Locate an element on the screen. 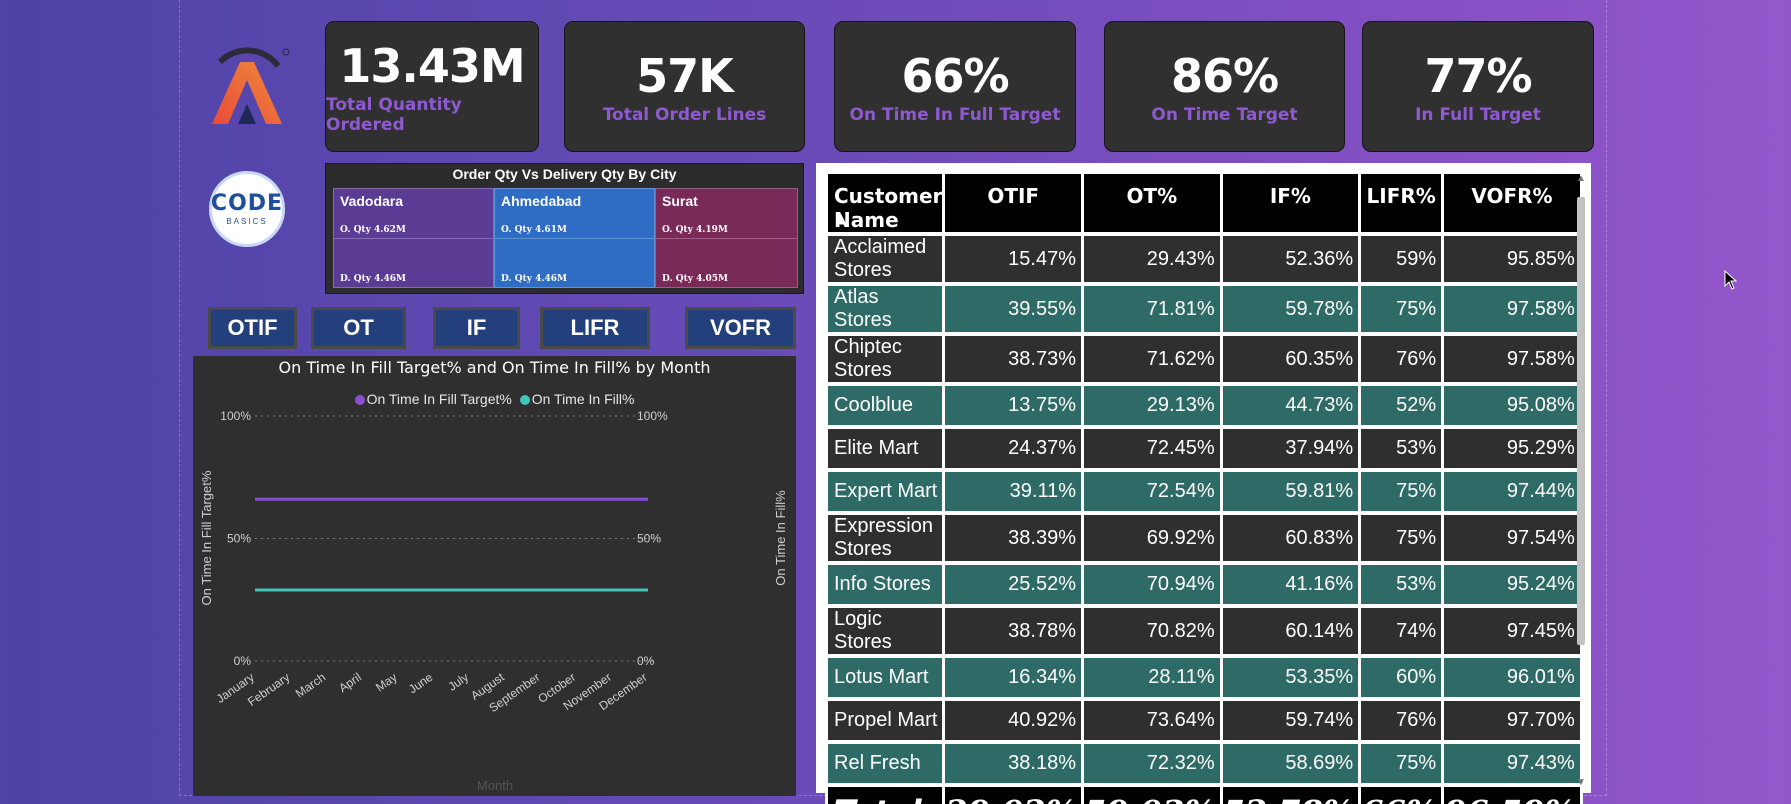 This screenshot has width=1791, height=804. cell-otif: 25.52% is located at coordinates (1013, 584).